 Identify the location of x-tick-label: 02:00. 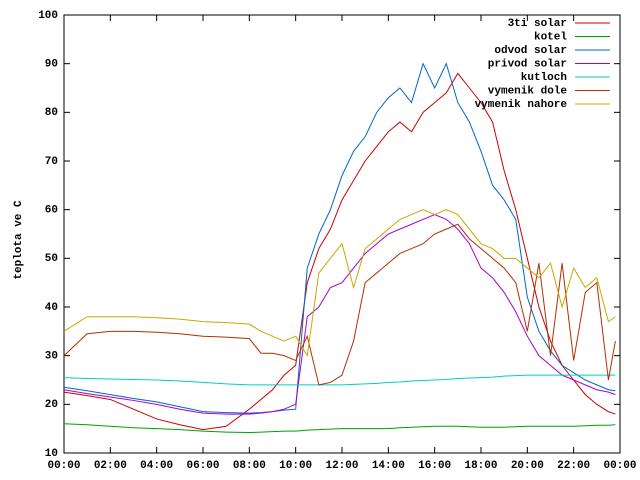
(110, 466).